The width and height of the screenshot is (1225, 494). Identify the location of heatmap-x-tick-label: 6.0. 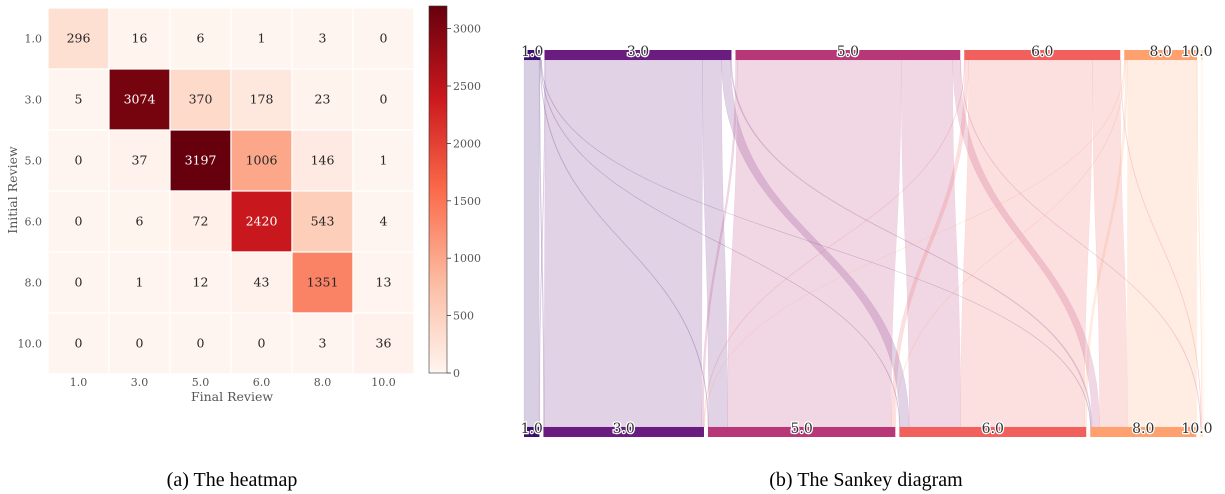
(262, 382).